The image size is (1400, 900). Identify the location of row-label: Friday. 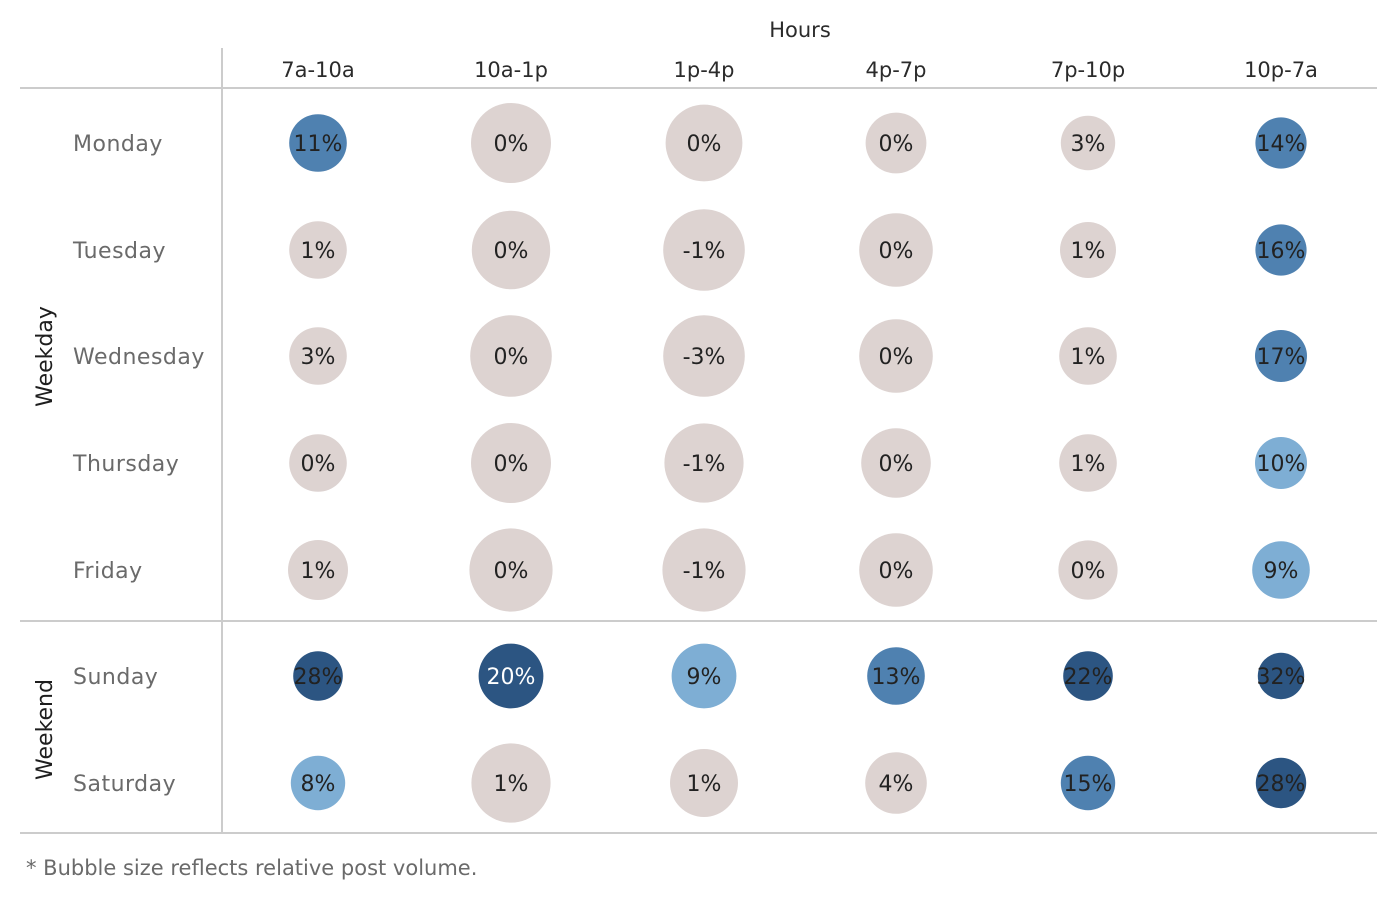
(108, 571).